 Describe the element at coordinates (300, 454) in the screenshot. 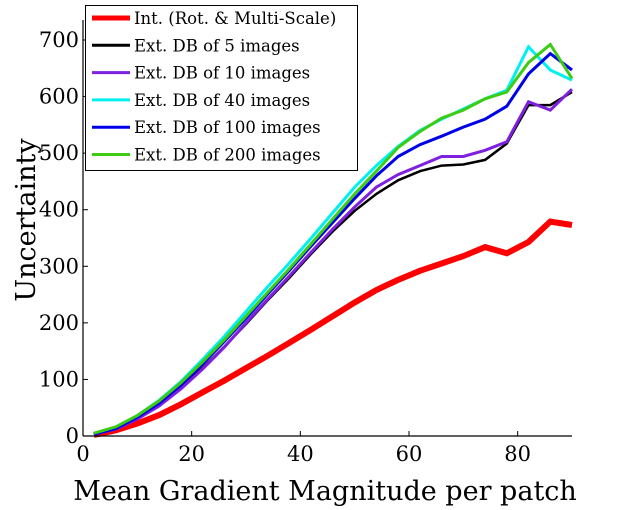

I see `x-tick-label: 40` at that location.